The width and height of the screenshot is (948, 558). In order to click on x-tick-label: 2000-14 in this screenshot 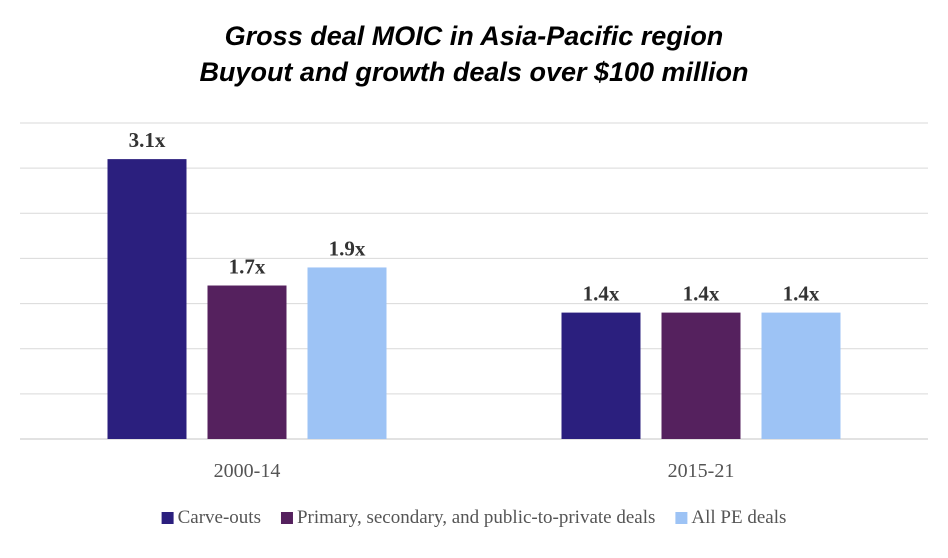, I will do `click(247, 471)`.